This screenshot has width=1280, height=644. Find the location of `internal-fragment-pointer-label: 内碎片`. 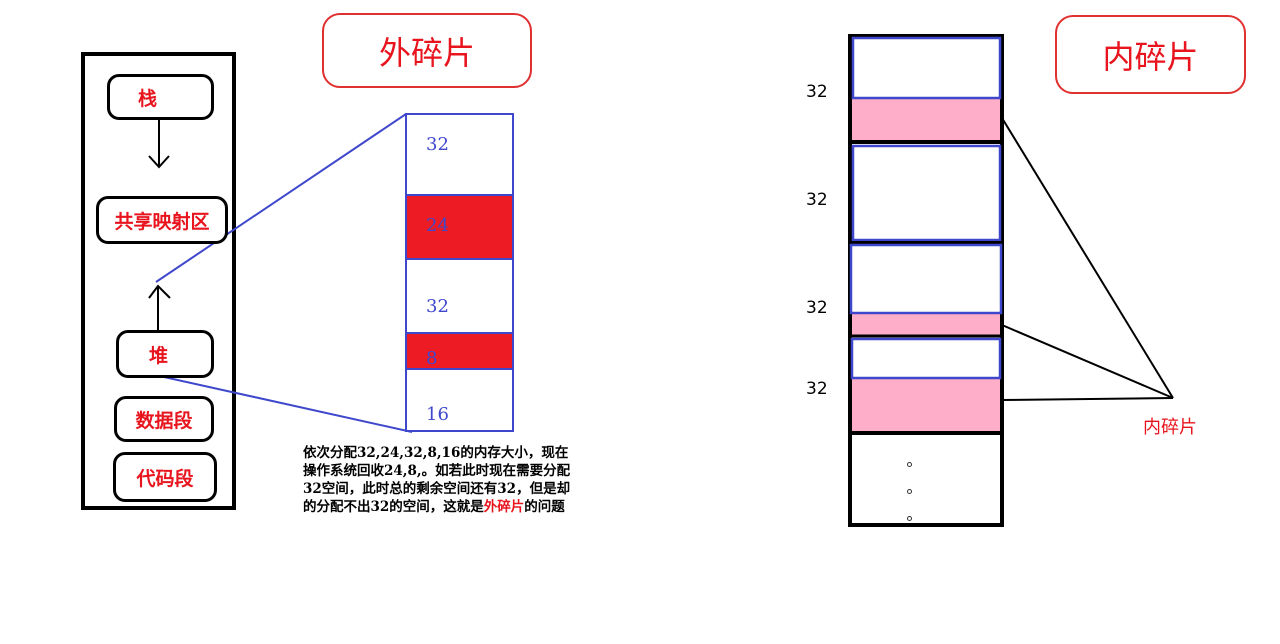

internal-fragment-pointer-label: 内碎片 is located at coordinates (1170, 427).